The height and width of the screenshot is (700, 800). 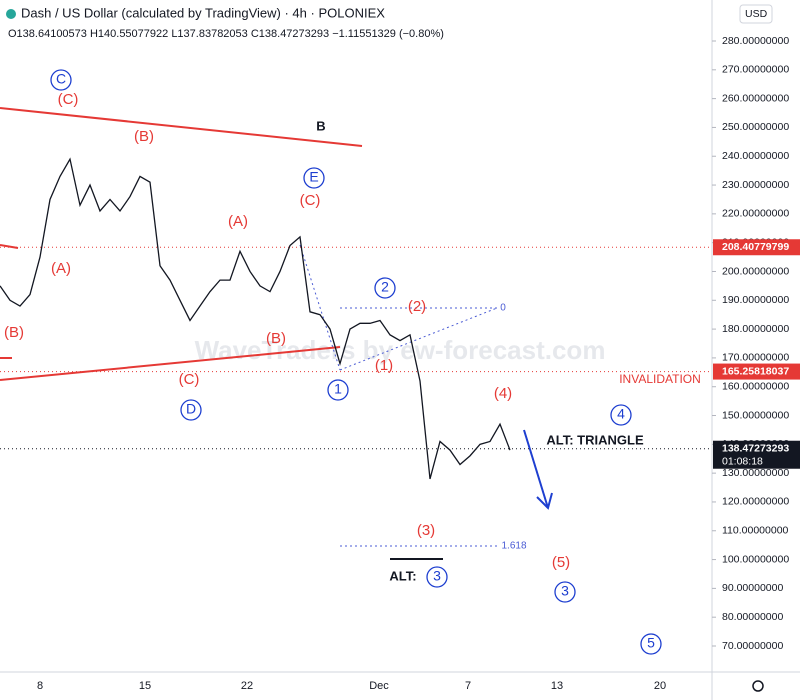 I want to click on price-label: 165.25818037, so click(x=755, y=371).